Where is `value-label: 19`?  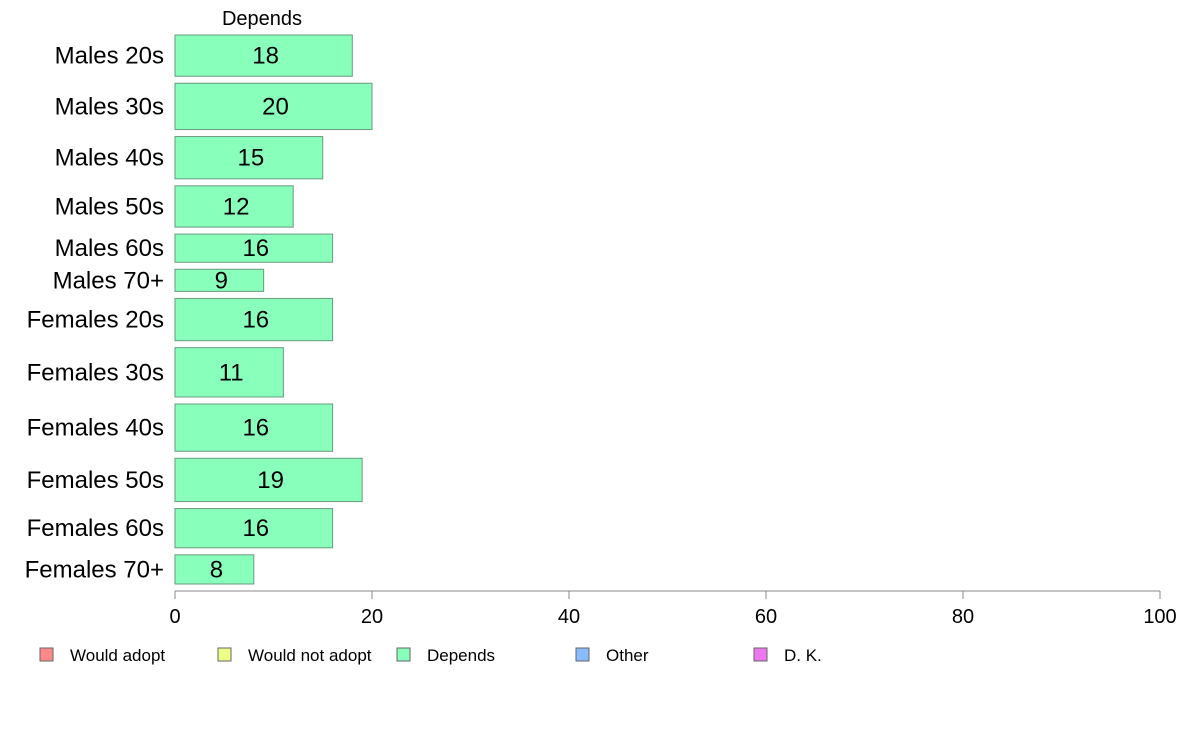 value-label: 19 is located at coordinates (270, 480).